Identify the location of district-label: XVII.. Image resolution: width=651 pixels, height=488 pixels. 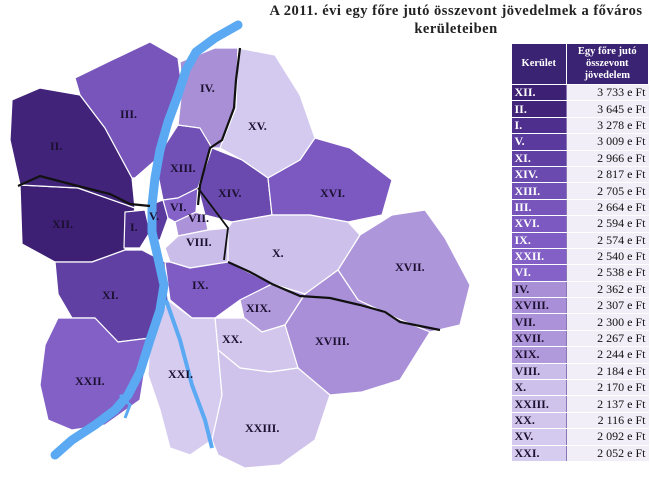
(410, 267).